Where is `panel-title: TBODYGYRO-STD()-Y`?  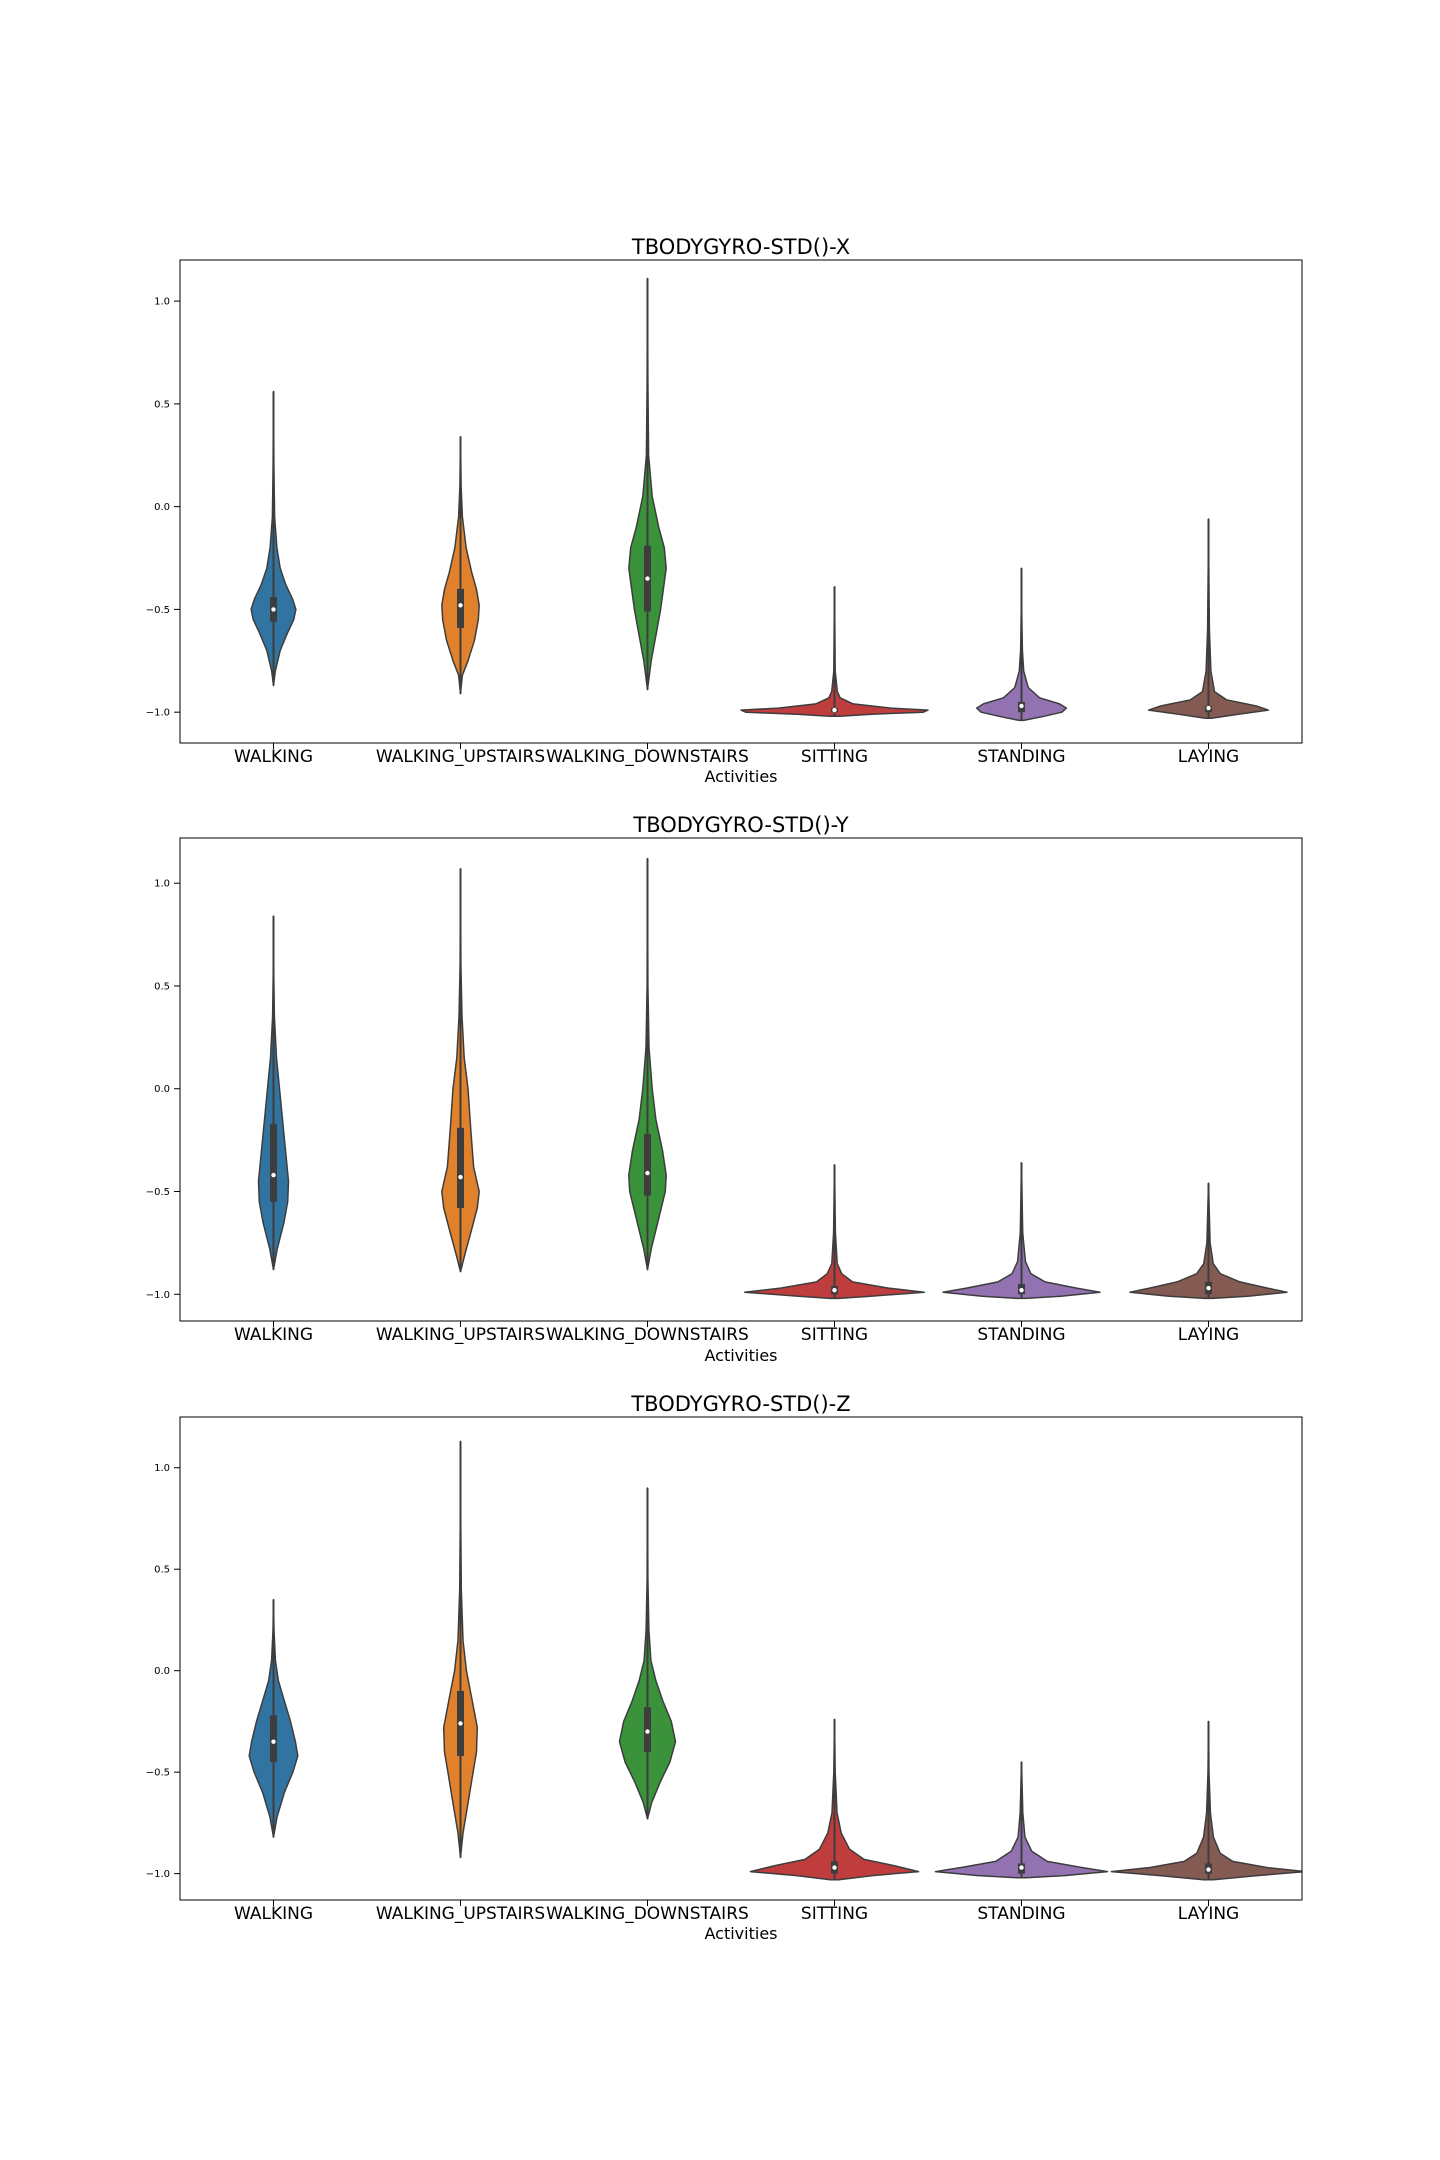 panel-title: TBODYGYRO-STD()-Y is located at coordinates (740, 825).